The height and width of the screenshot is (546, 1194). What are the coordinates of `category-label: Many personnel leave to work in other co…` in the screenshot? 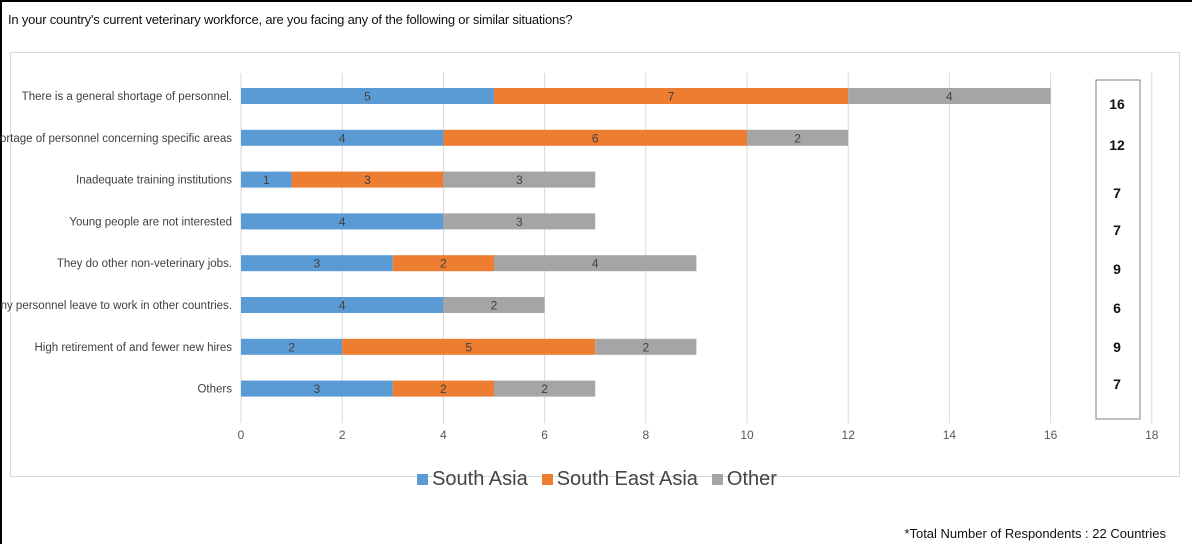 It's located at (116, 306).